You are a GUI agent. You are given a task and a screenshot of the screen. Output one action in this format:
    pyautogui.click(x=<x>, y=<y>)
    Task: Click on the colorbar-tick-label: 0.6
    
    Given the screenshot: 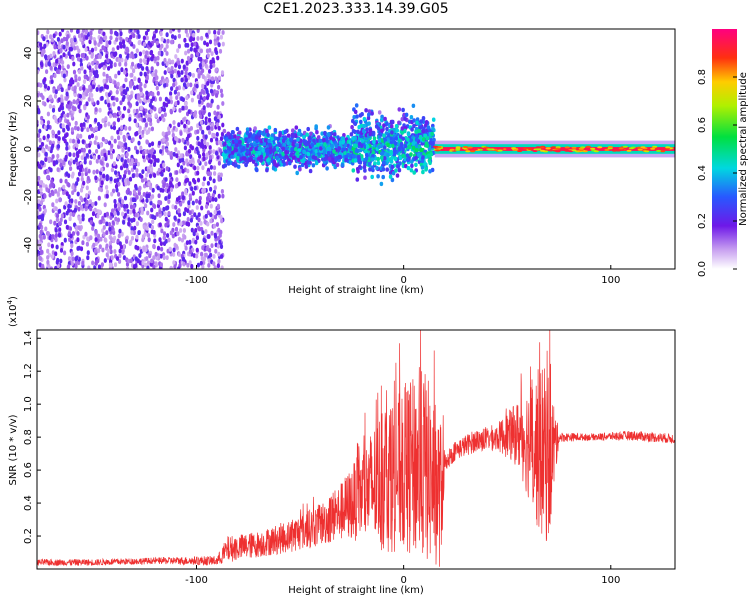 What is the action you would take?
    pyautogui.click(x=702, y=125)
    